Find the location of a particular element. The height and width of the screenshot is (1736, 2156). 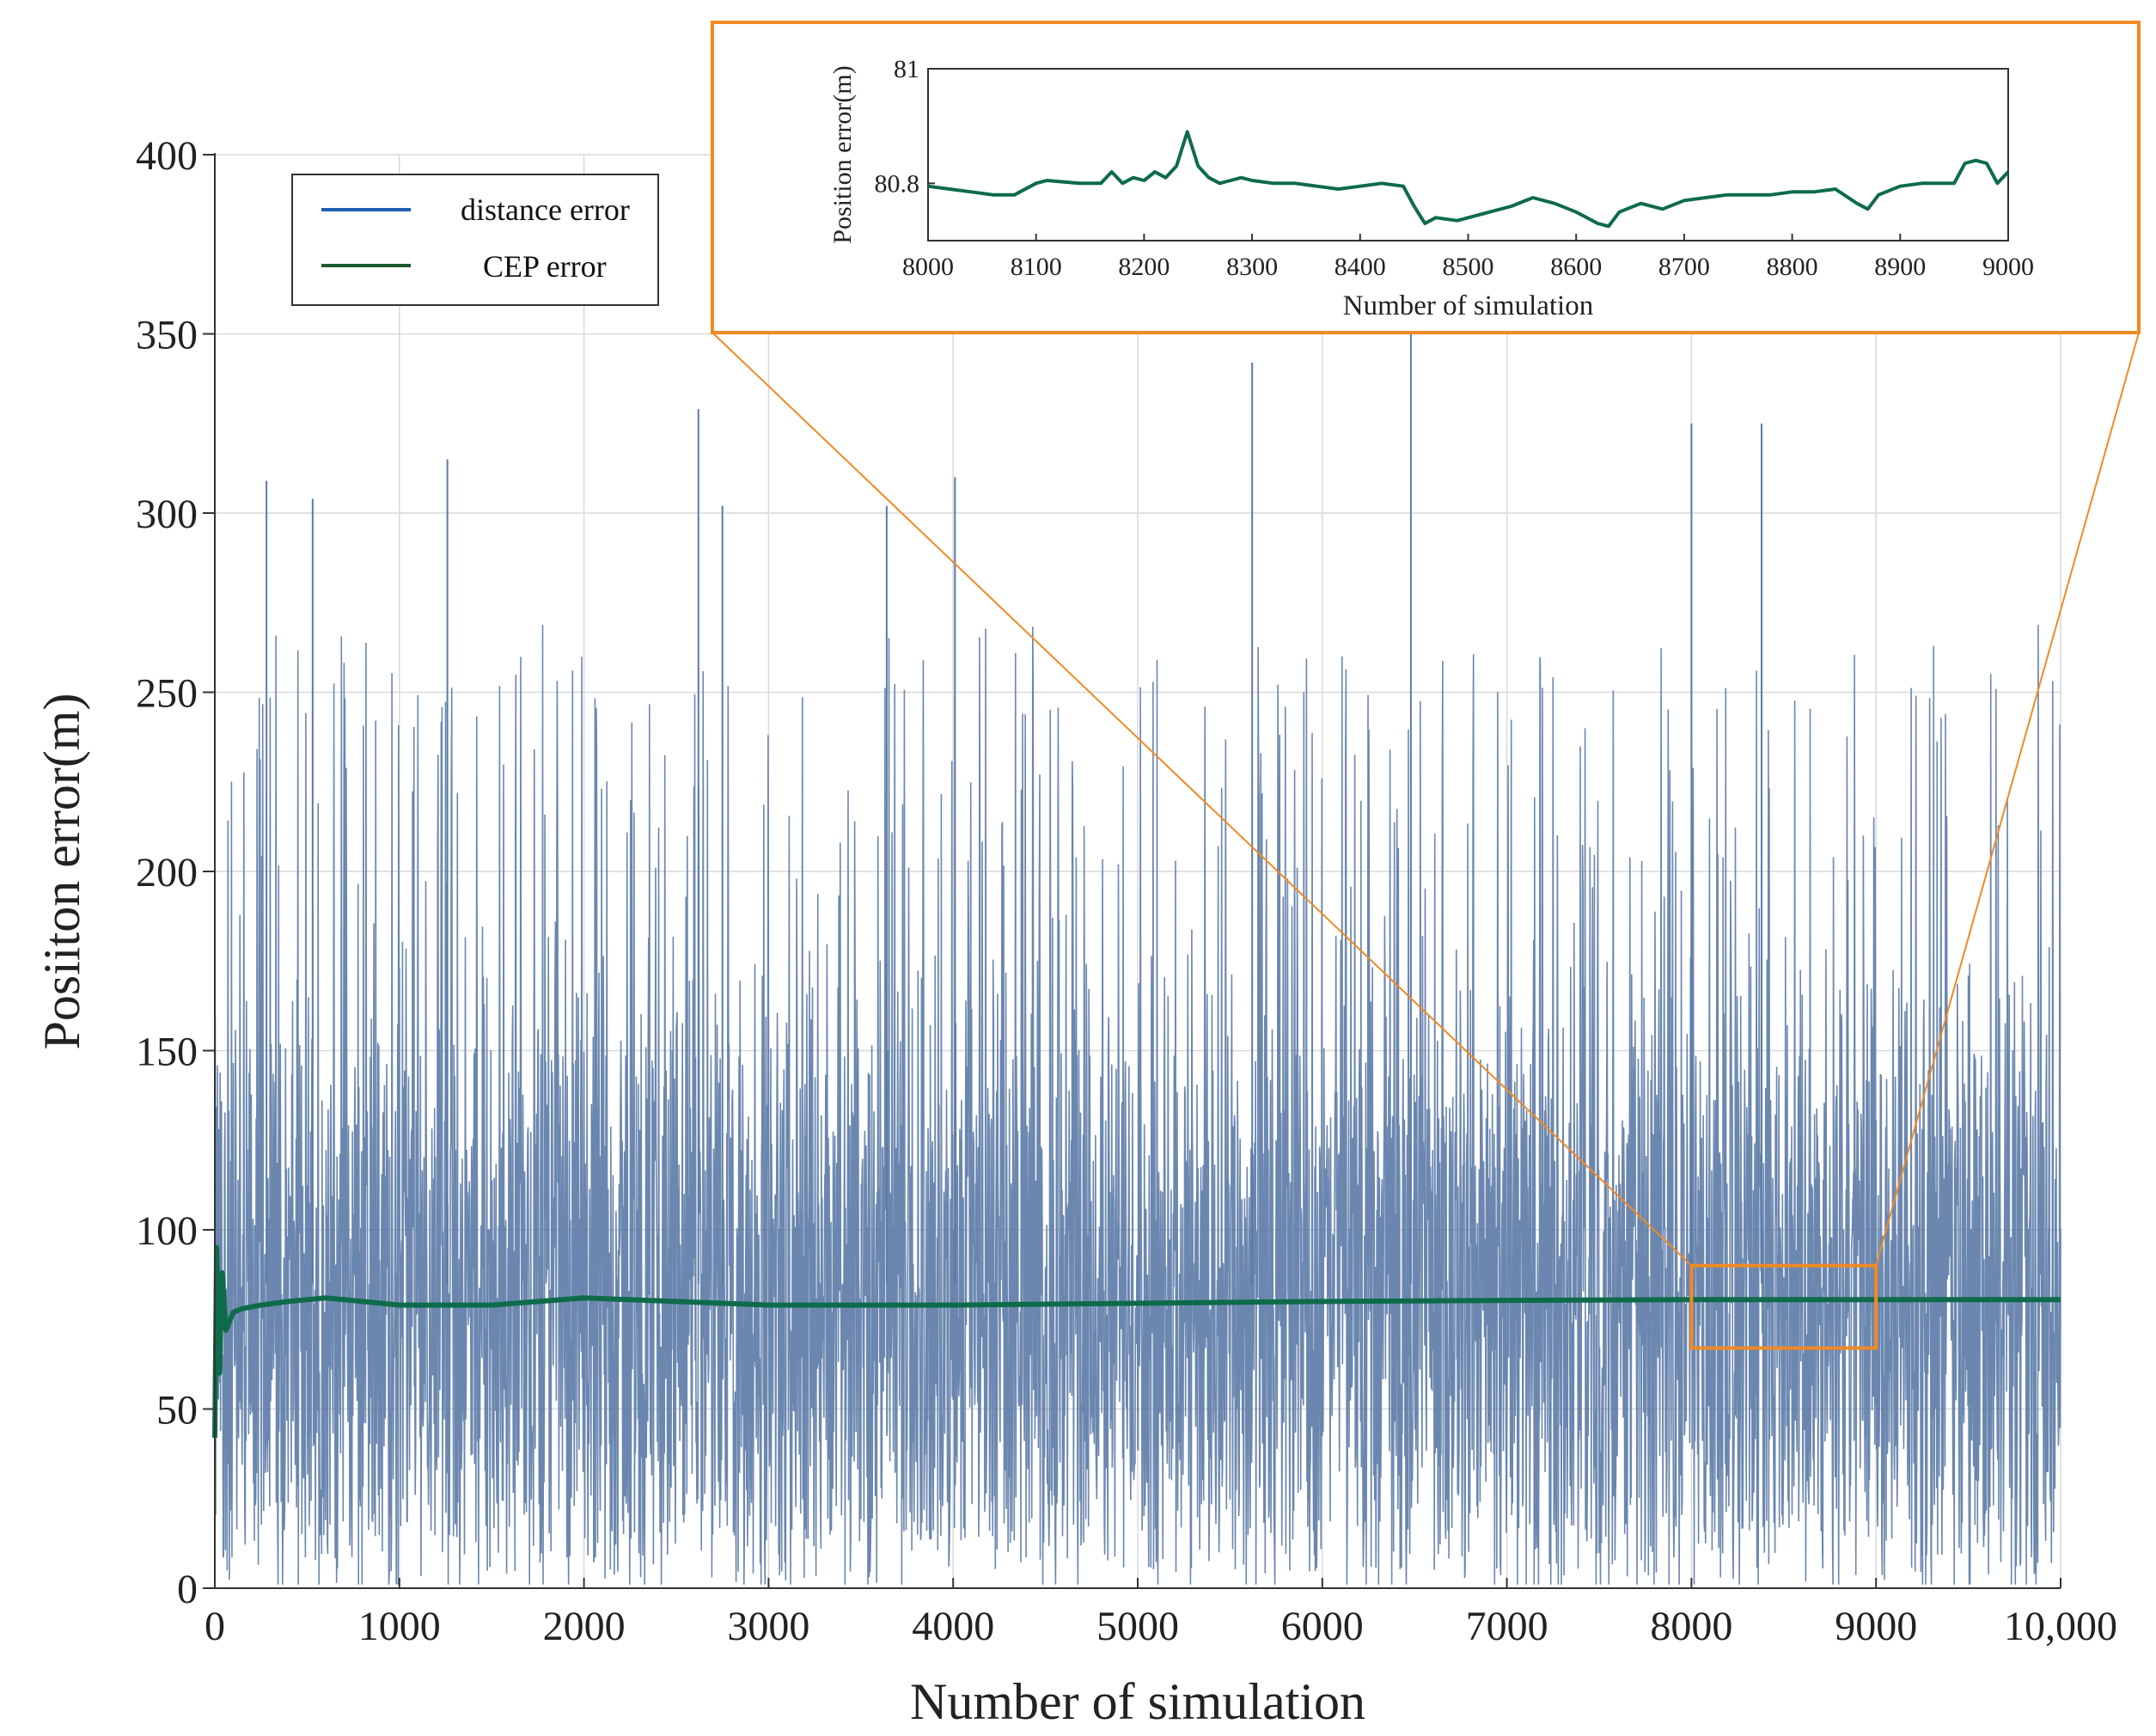

inset-y-tick-label: 81 is located at coordinates (906, 69).